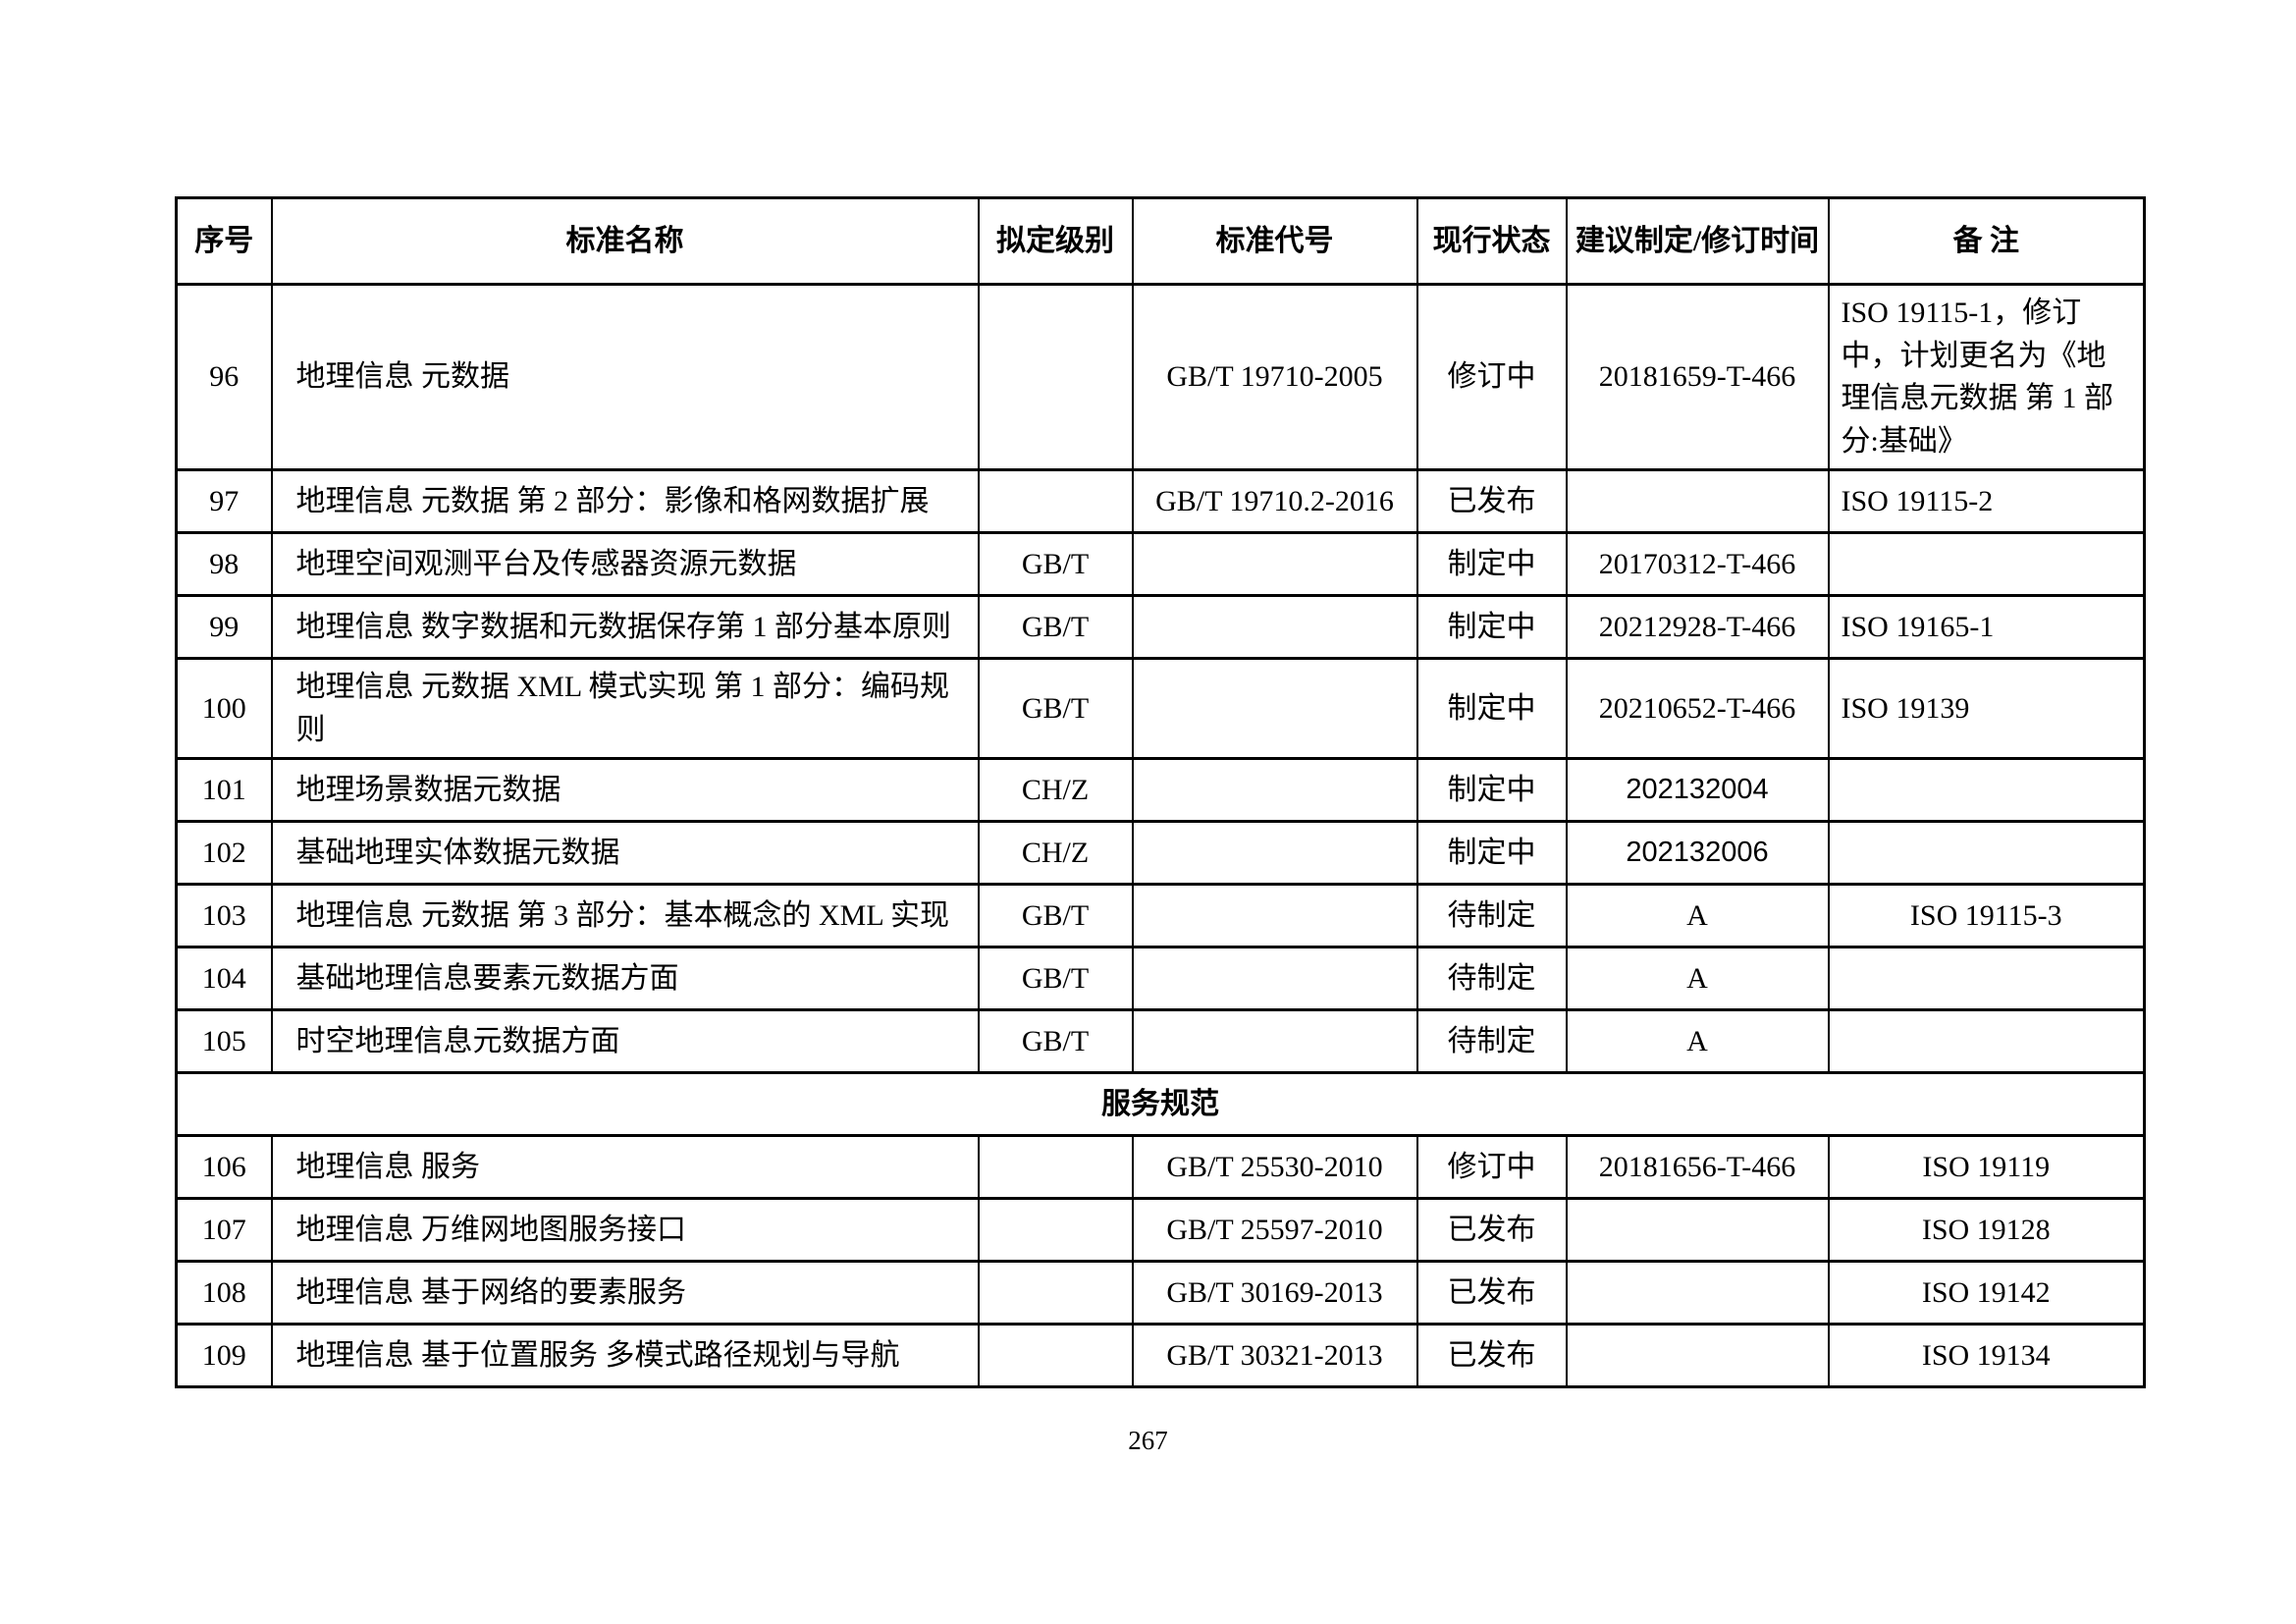  Describe the element at coordinates (224, 853) in the screenshot. I see `cell-no: 102` at that location.